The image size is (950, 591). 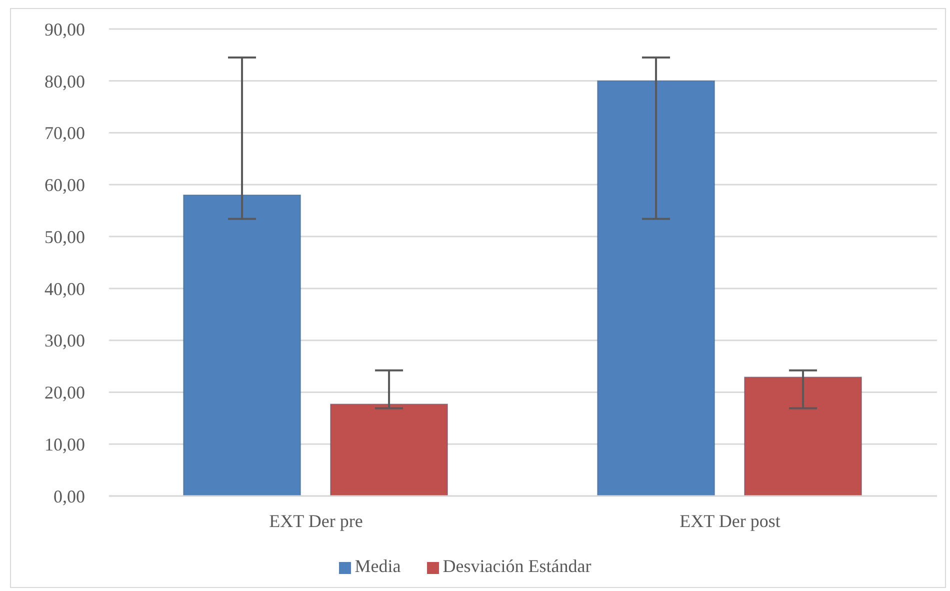 I want to click on x-tick-label: EXT Der pre, so click(x=316, y=520).